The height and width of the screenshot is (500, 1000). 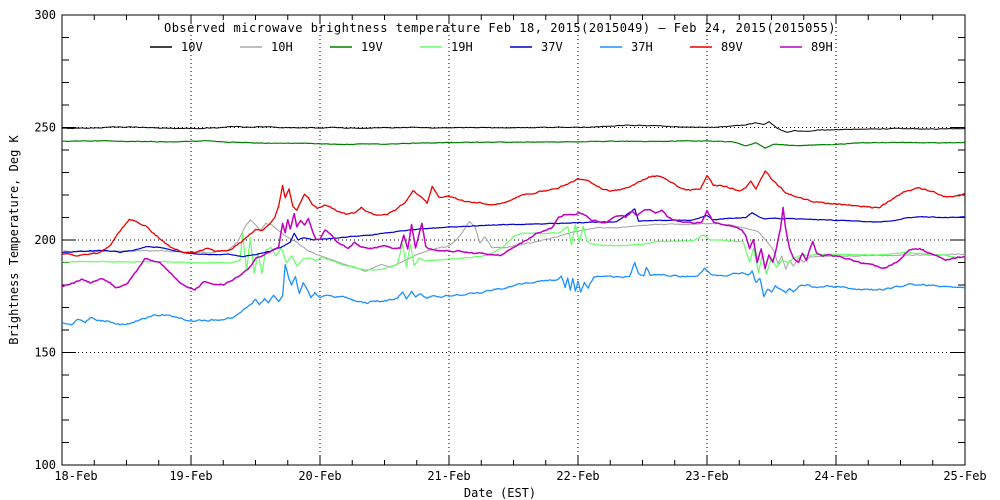 What do you see at coordinates (500, 493) in the screenshot?
I see `x-axis-label: Date (EST)` at bounding box center [500, 493].